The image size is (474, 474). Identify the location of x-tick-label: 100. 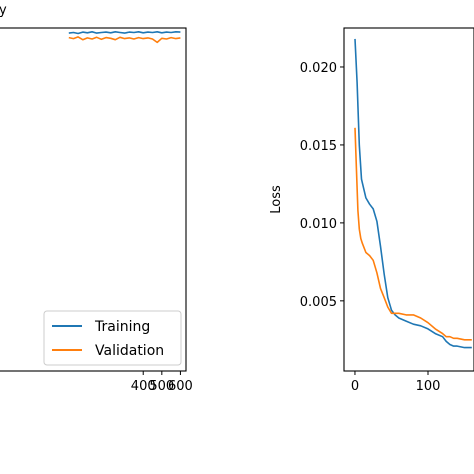
(428, 386).